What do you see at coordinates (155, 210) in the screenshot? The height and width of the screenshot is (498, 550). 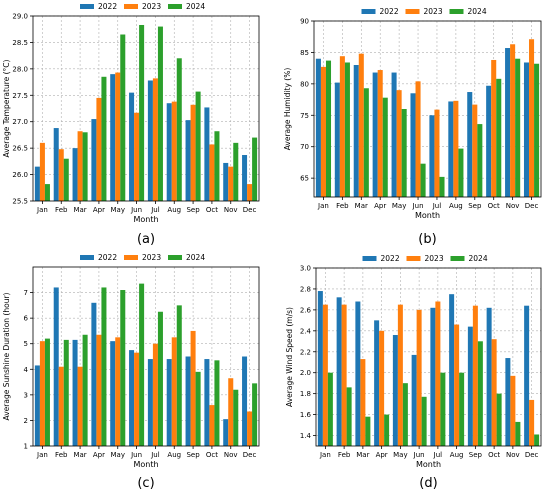 I see `x-tick-label: Jul` at bounding box center [155, 210].